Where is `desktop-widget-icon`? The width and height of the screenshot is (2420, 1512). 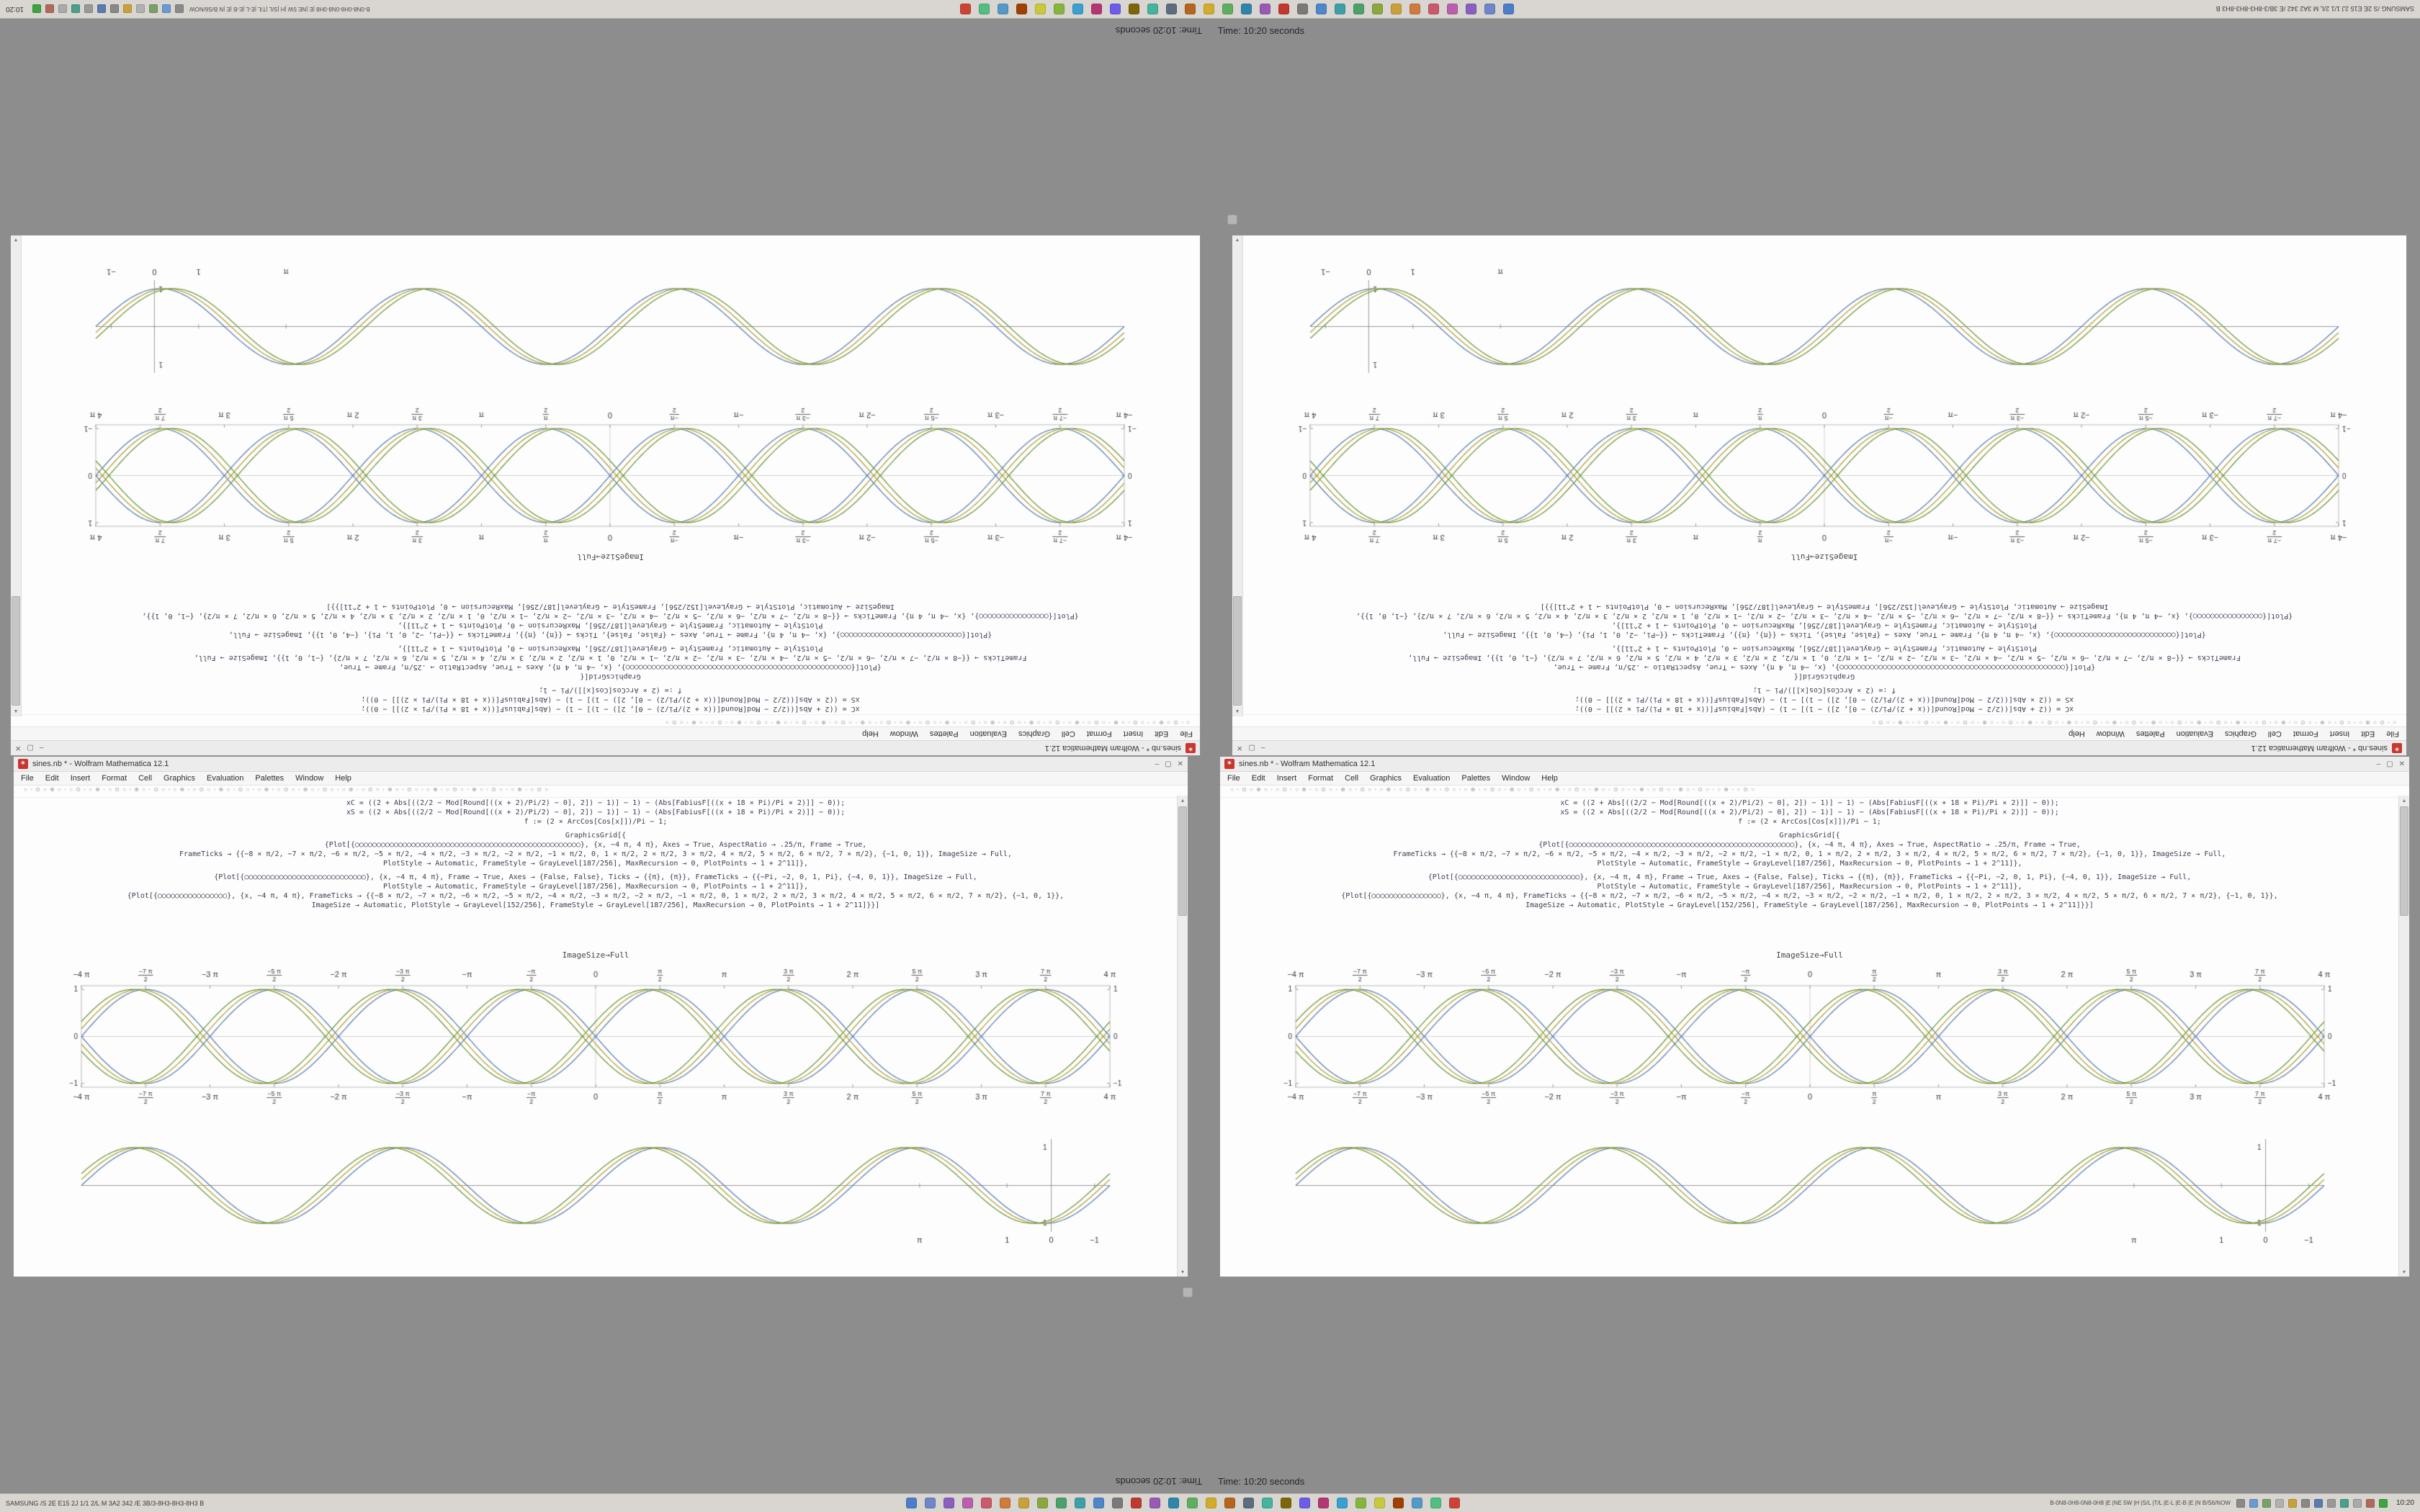 desktop-widget-icon is located at coordinates (1232, 220).